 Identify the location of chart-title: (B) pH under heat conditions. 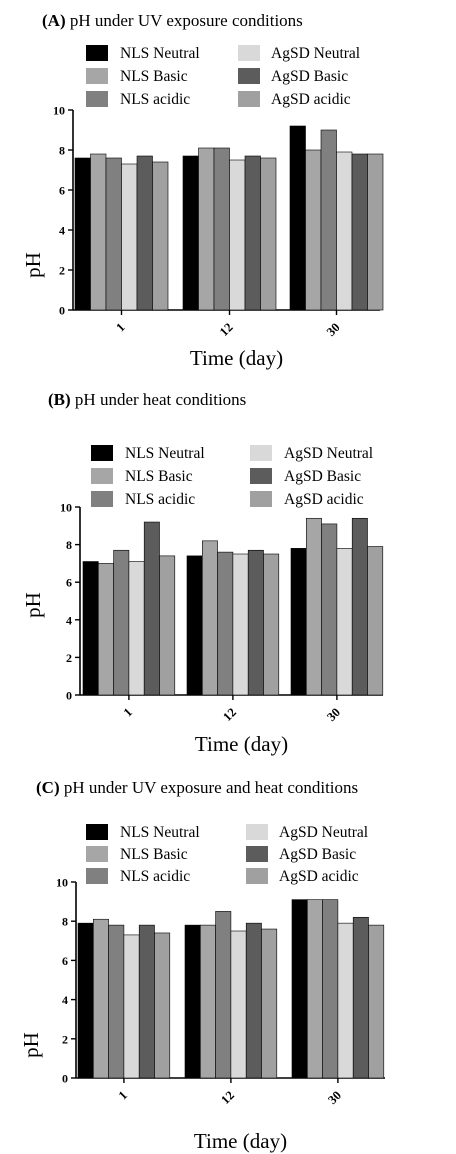
(147, 399).